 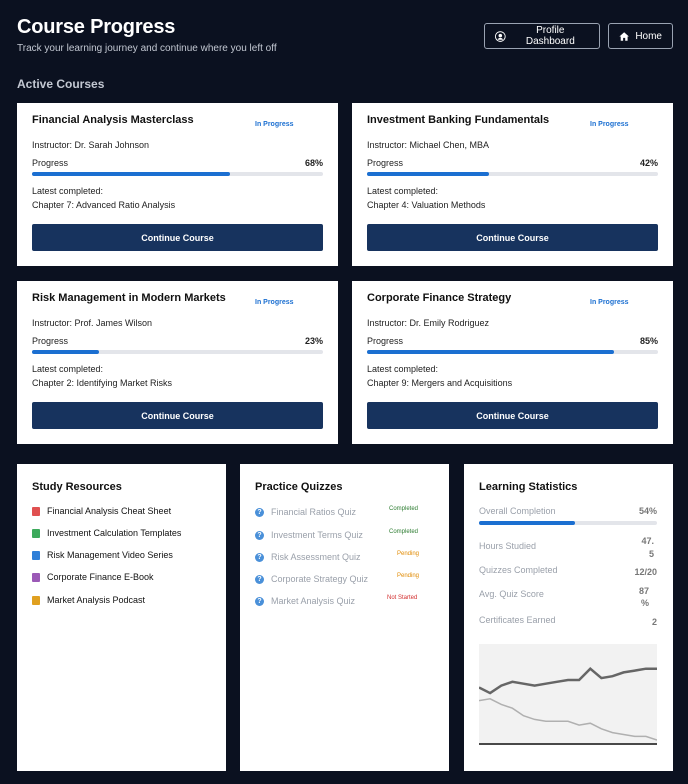 I want to click on latest-completed-chapter: Chapter 2: Identifying Market Risks, so click(x=102, y=383).